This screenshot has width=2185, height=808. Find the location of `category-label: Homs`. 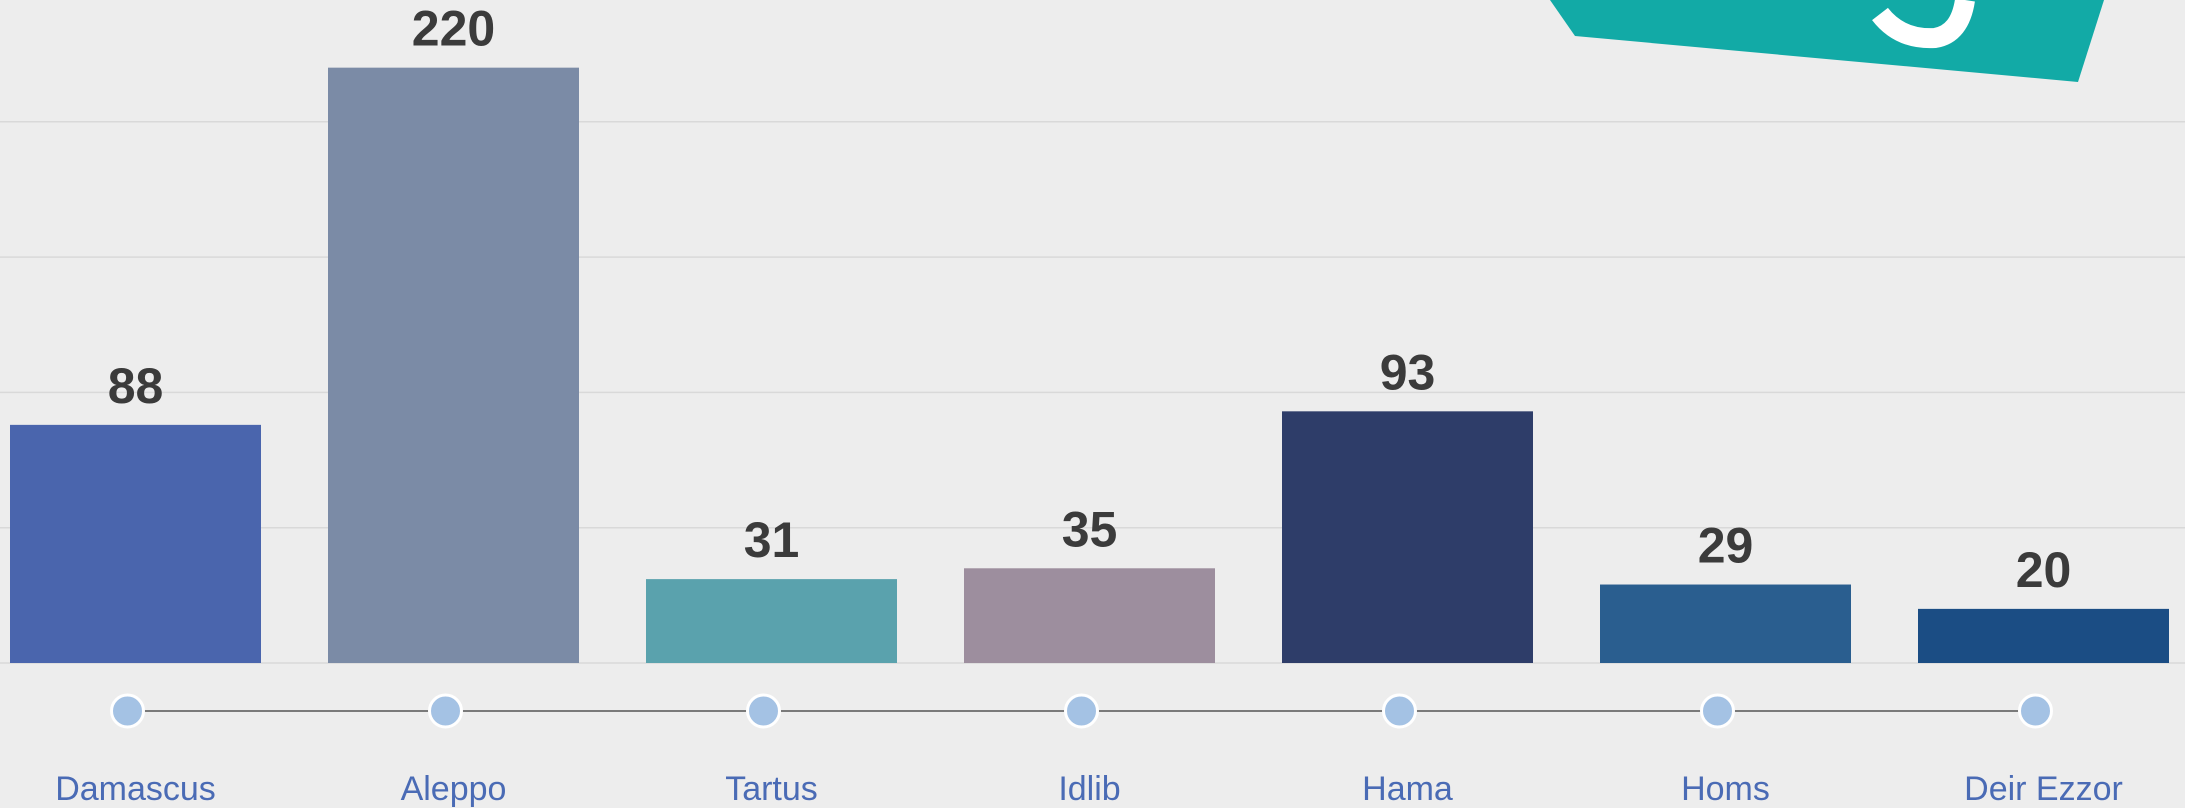

category-label: Homs is located at coordinates (1725, 789).